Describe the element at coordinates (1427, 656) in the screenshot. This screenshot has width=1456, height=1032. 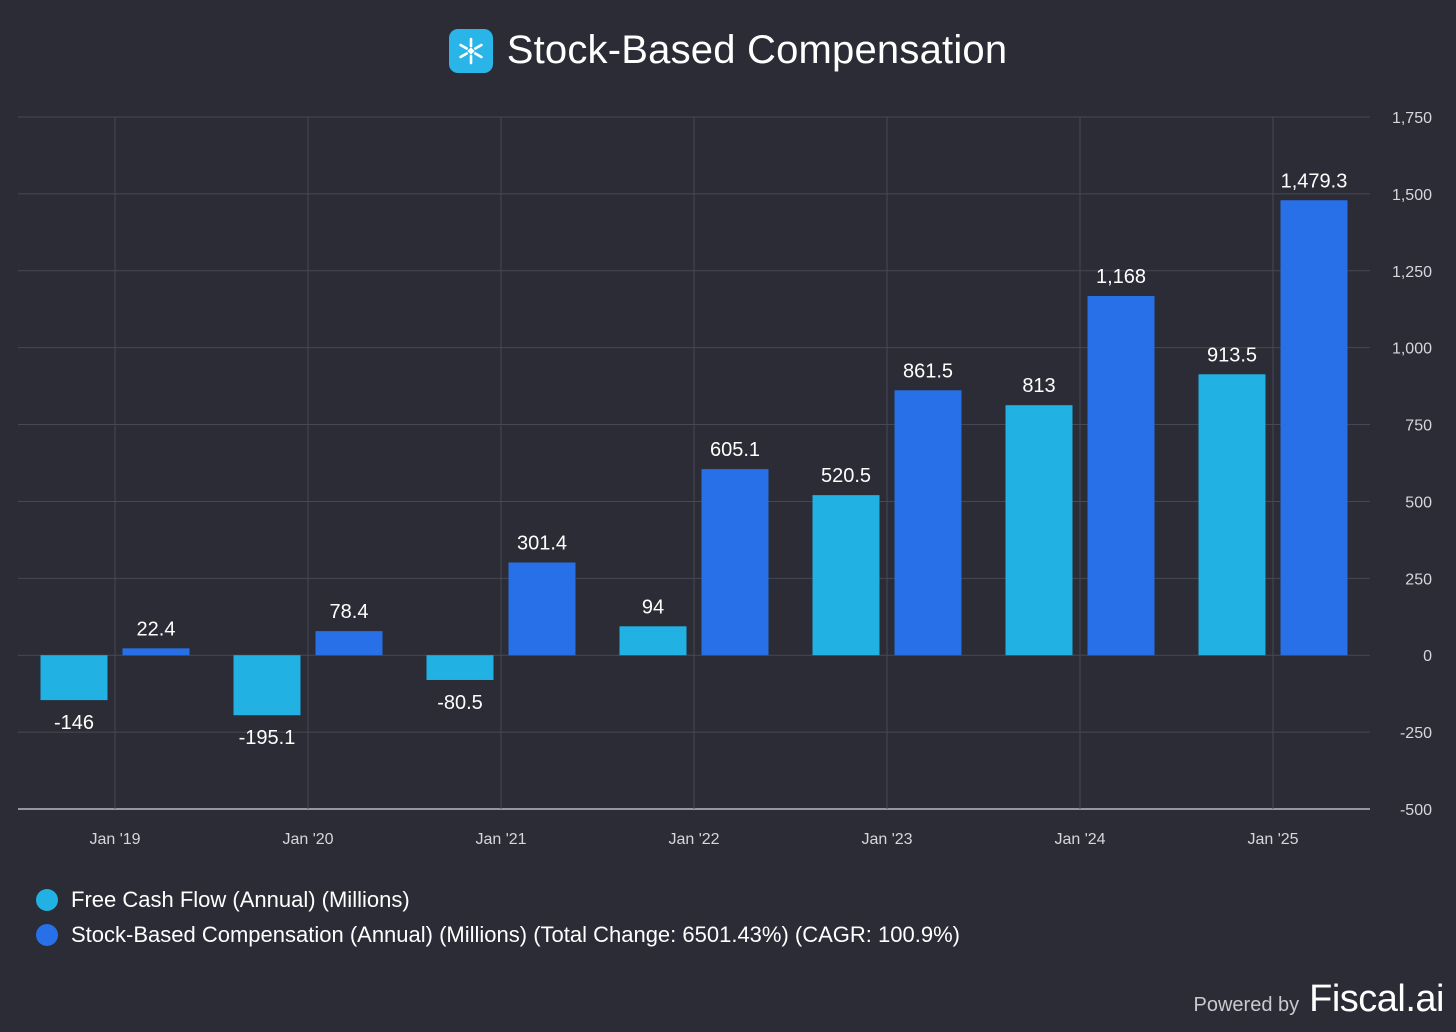
I see `y-tick-label: 0` at that location.